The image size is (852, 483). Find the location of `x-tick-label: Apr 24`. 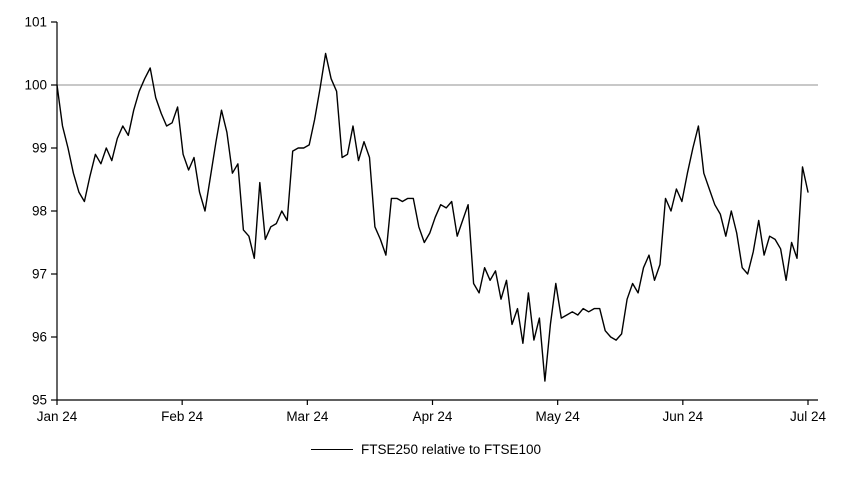

x-tick-label: Apr 24 is located at coordinates (433, 416).